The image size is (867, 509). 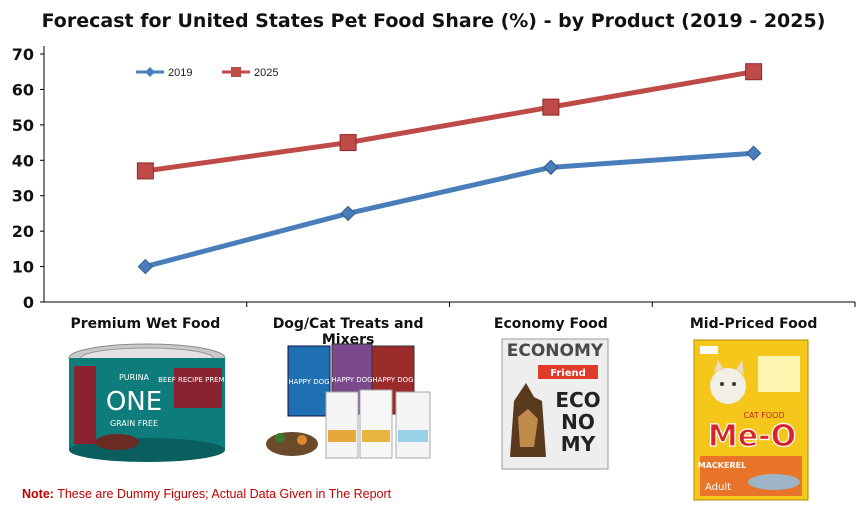 I want to click on y-tick-label: 50, so click(x=23, y=125).